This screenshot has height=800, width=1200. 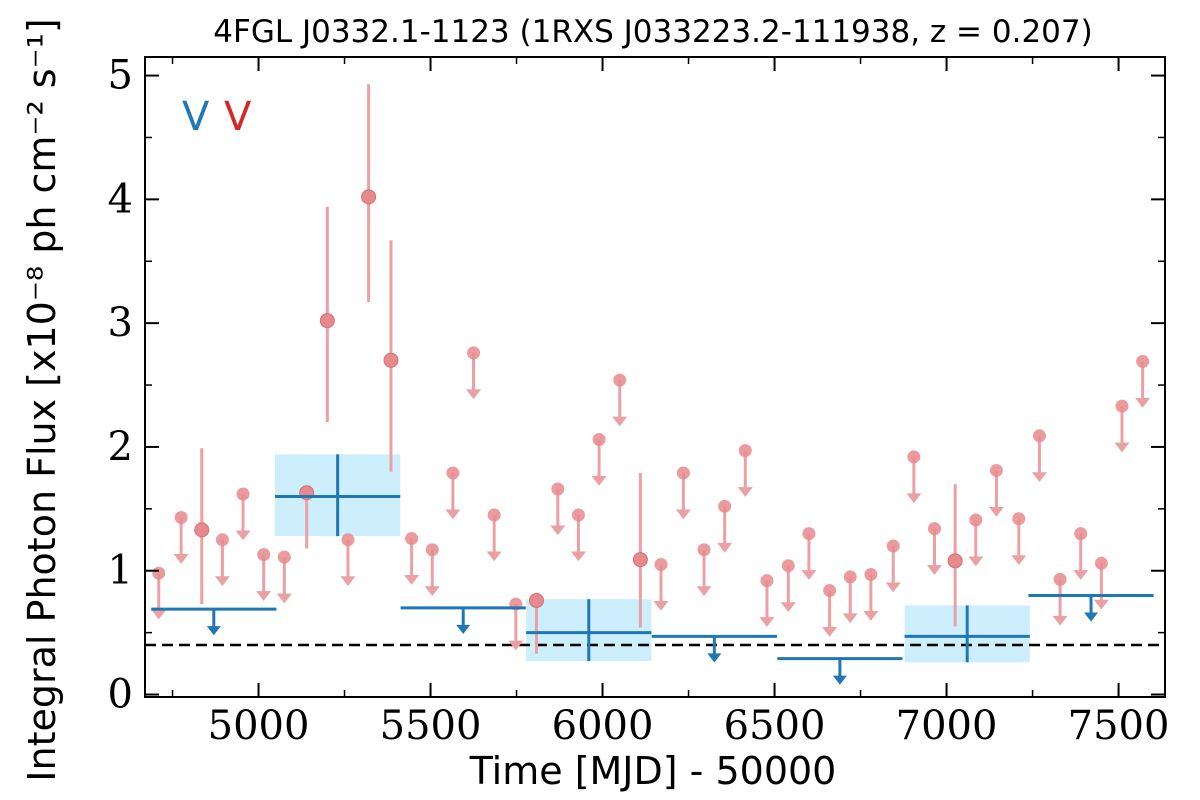 What do you see at coordinates (603, 726) in the screenshot?
I see `x-tick-label: 6000` at bounding box center [603, 726].